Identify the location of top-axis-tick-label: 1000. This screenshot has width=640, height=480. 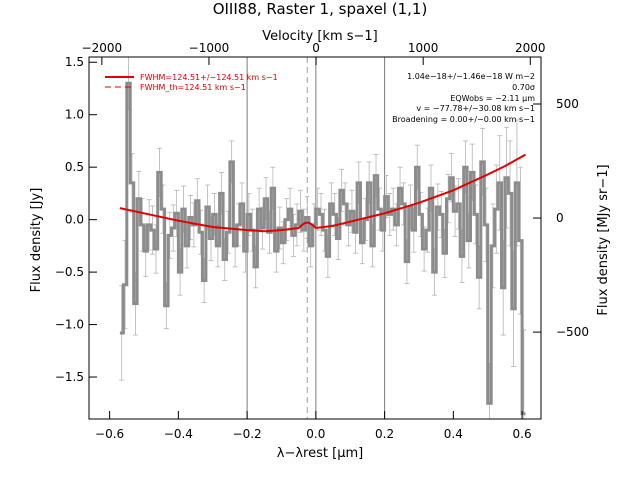
(423, 48).